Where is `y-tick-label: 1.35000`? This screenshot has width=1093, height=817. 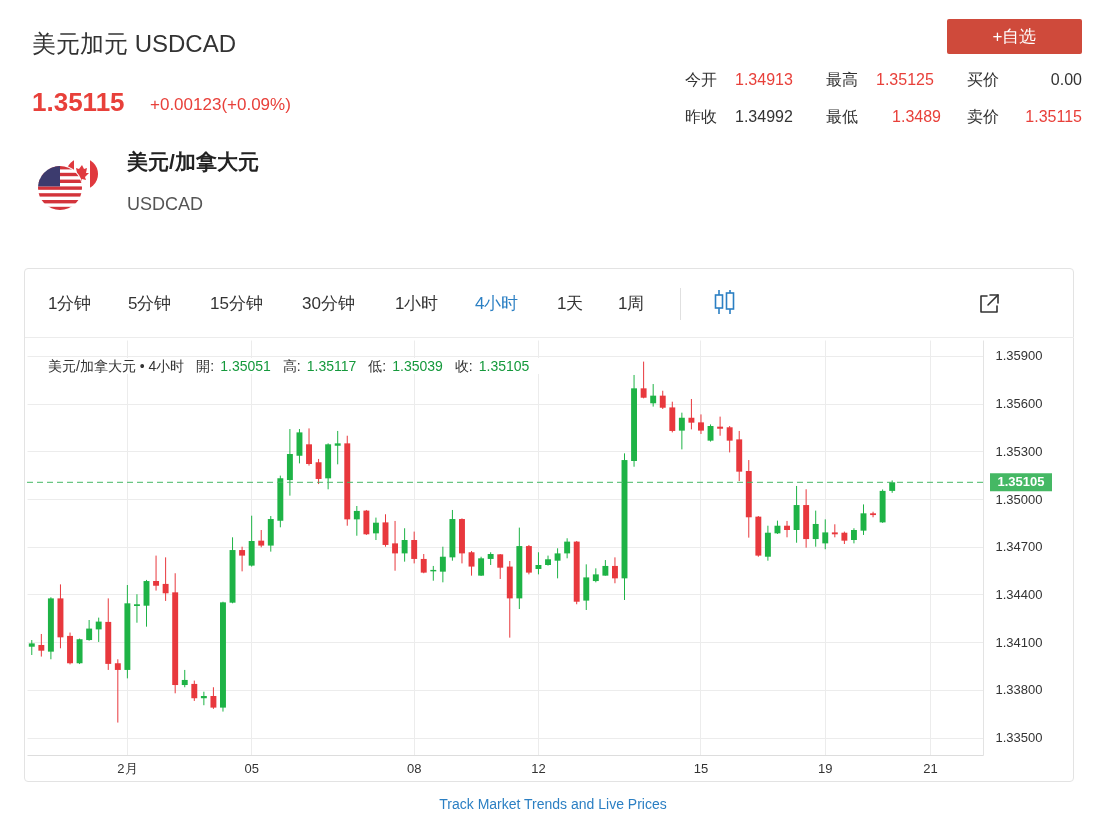 y-tick-label: 1.35000 is located at coordinates (1019, 499).